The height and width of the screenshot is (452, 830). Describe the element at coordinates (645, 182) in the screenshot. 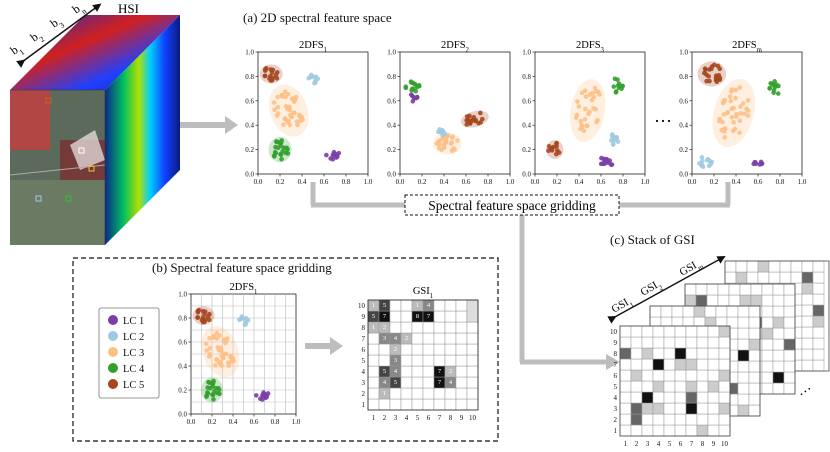

I see `x-tick-label: 1.0` at that location.